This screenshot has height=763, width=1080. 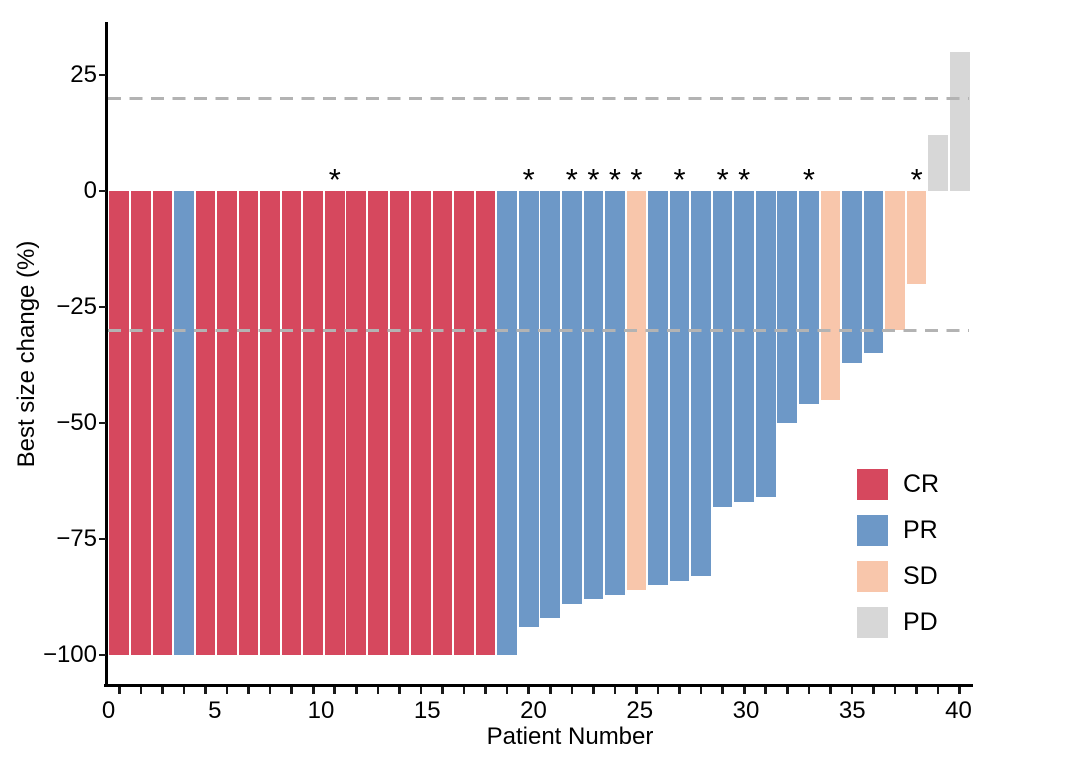 I want to click on x-axis-tick-label: 35, so click(x=852, y=710).